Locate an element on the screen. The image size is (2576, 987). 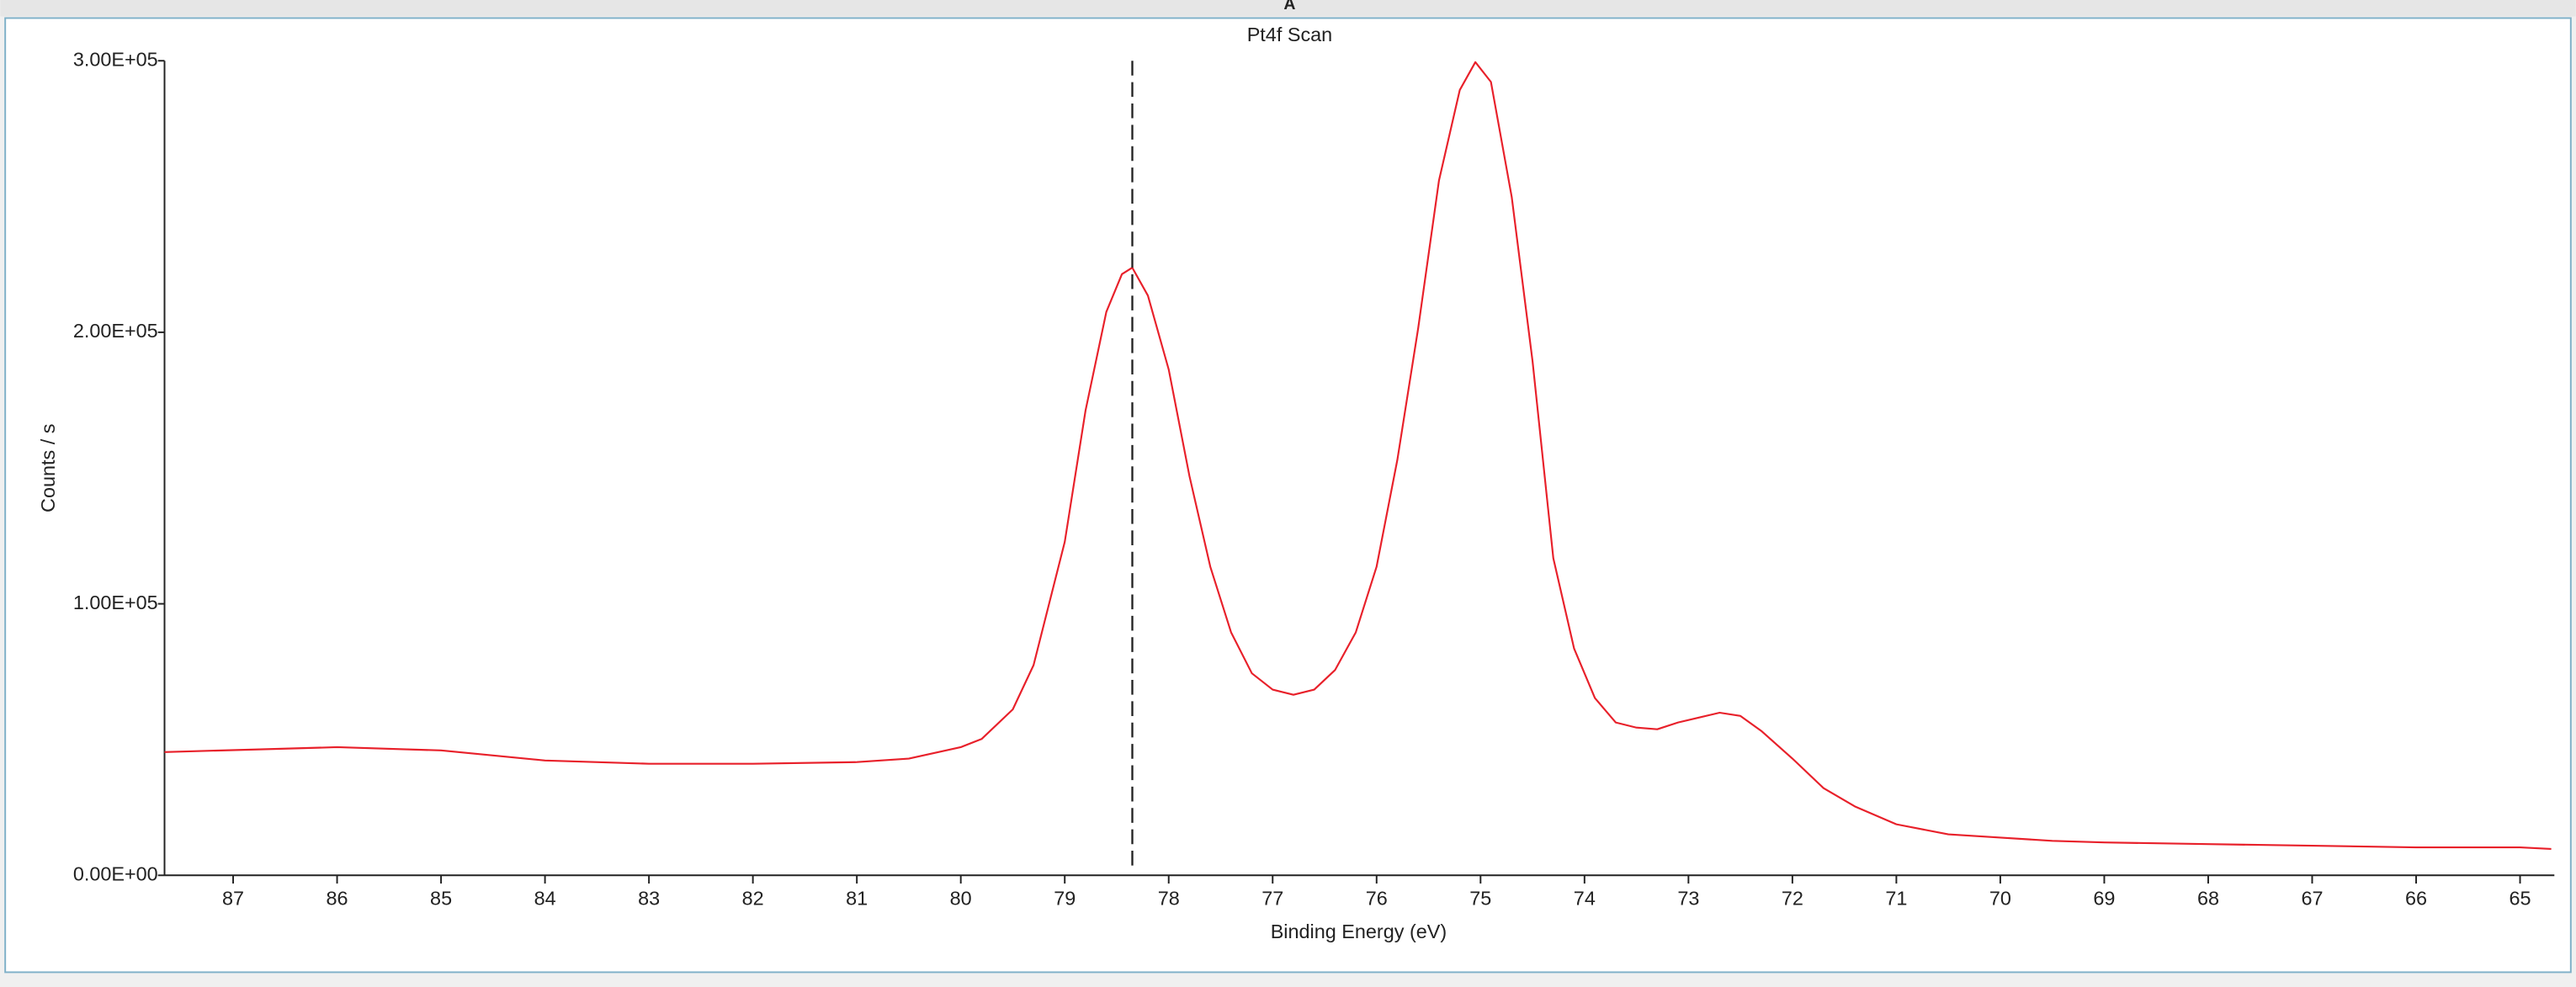
x-tick-label: 71 is located at coordinates (1896, 899).